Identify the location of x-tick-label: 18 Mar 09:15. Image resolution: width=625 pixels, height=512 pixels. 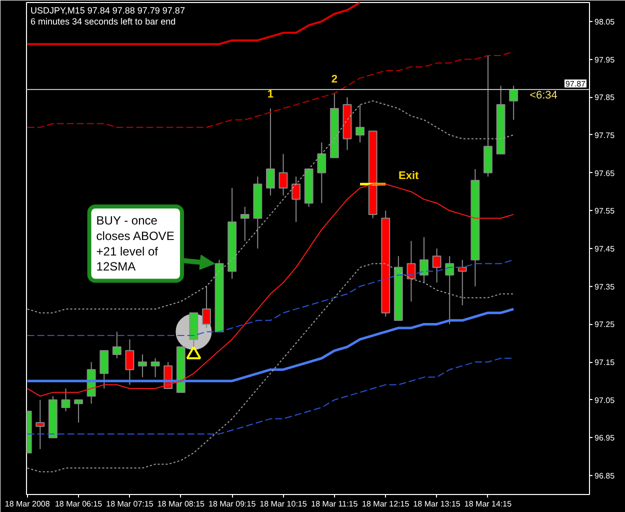
(232, 504).